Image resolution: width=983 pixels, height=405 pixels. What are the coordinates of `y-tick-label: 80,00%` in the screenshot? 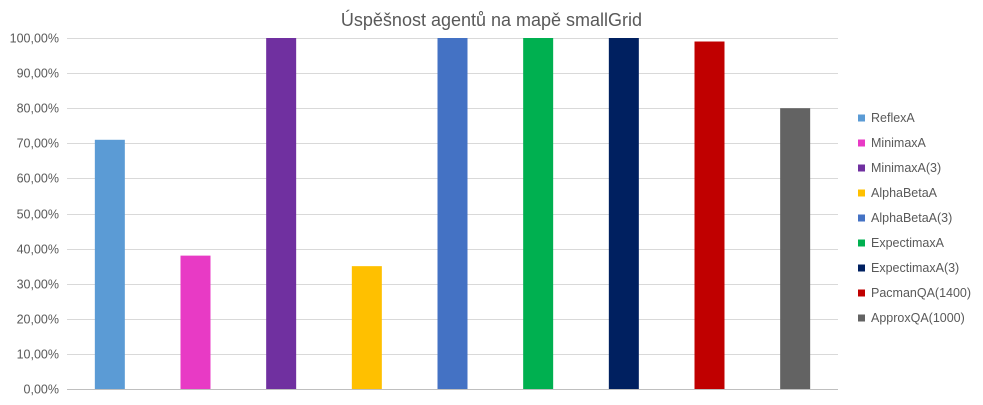 It's located at (38, 109).